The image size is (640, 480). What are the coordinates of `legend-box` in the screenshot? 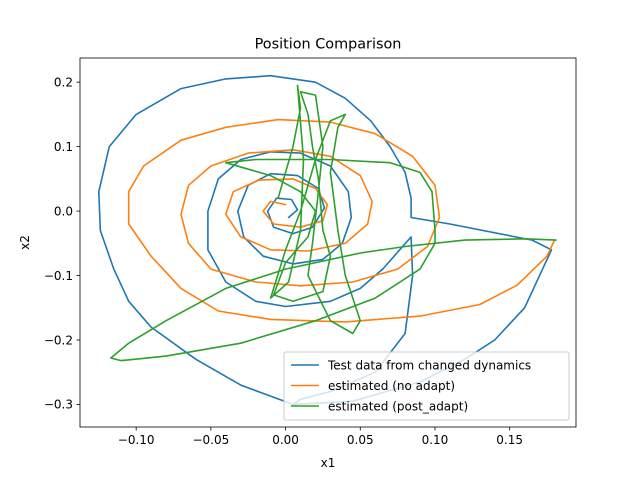 It's located at (426, 386).